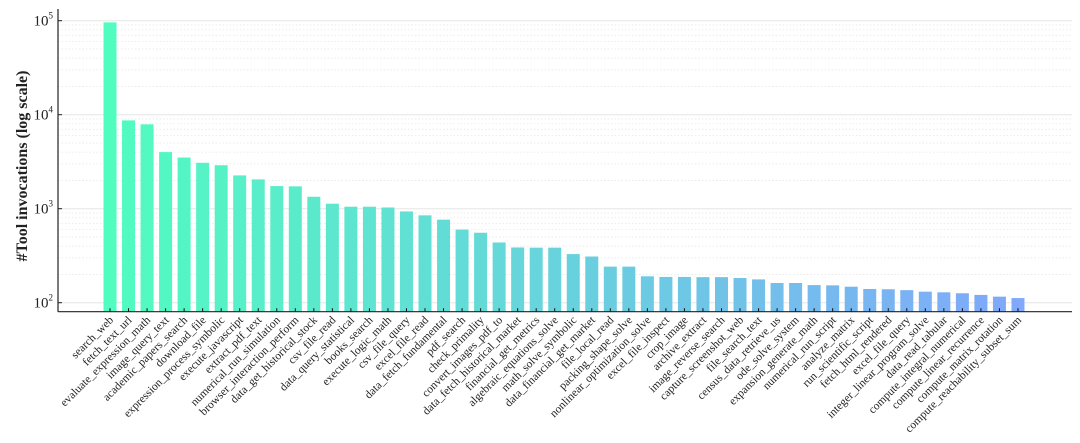  Describe the element at coordinates (22, 166) in the screenshot. I see `y-axis-title: #Tool invocations (log scale)` at that location.